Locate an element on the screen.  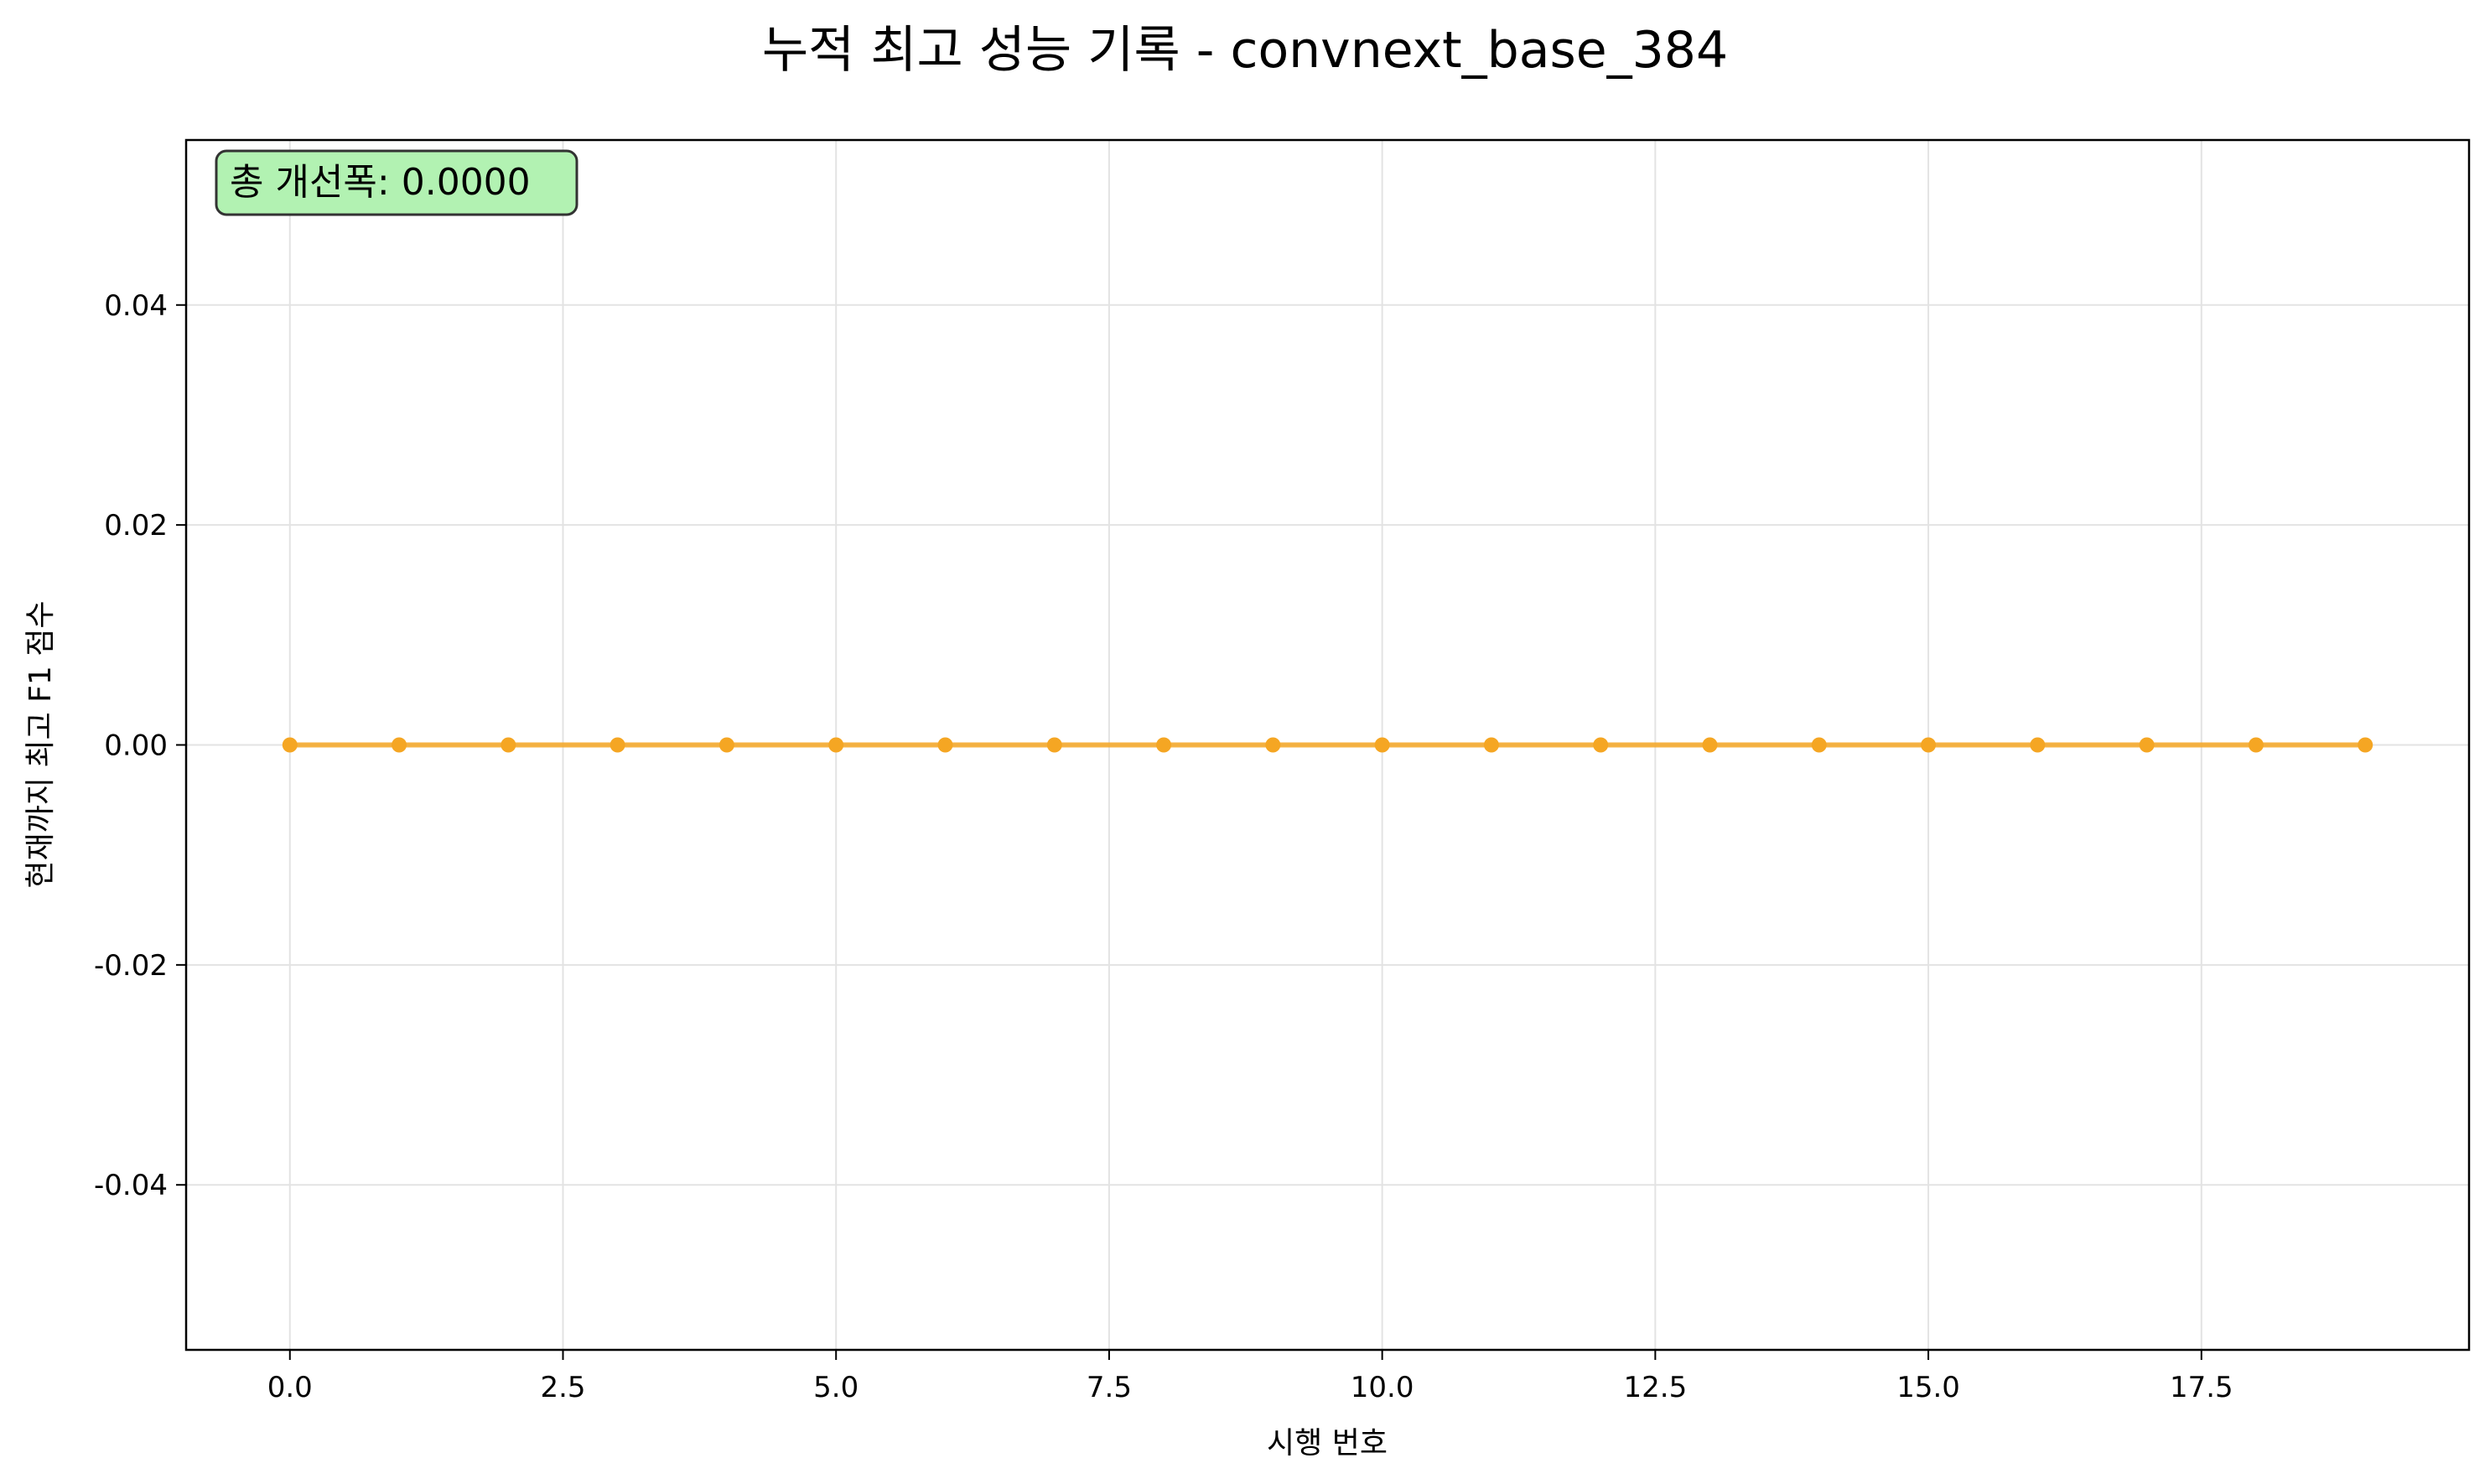
x-tick-label: 12.5 is located at coordinates (1656, 1387).